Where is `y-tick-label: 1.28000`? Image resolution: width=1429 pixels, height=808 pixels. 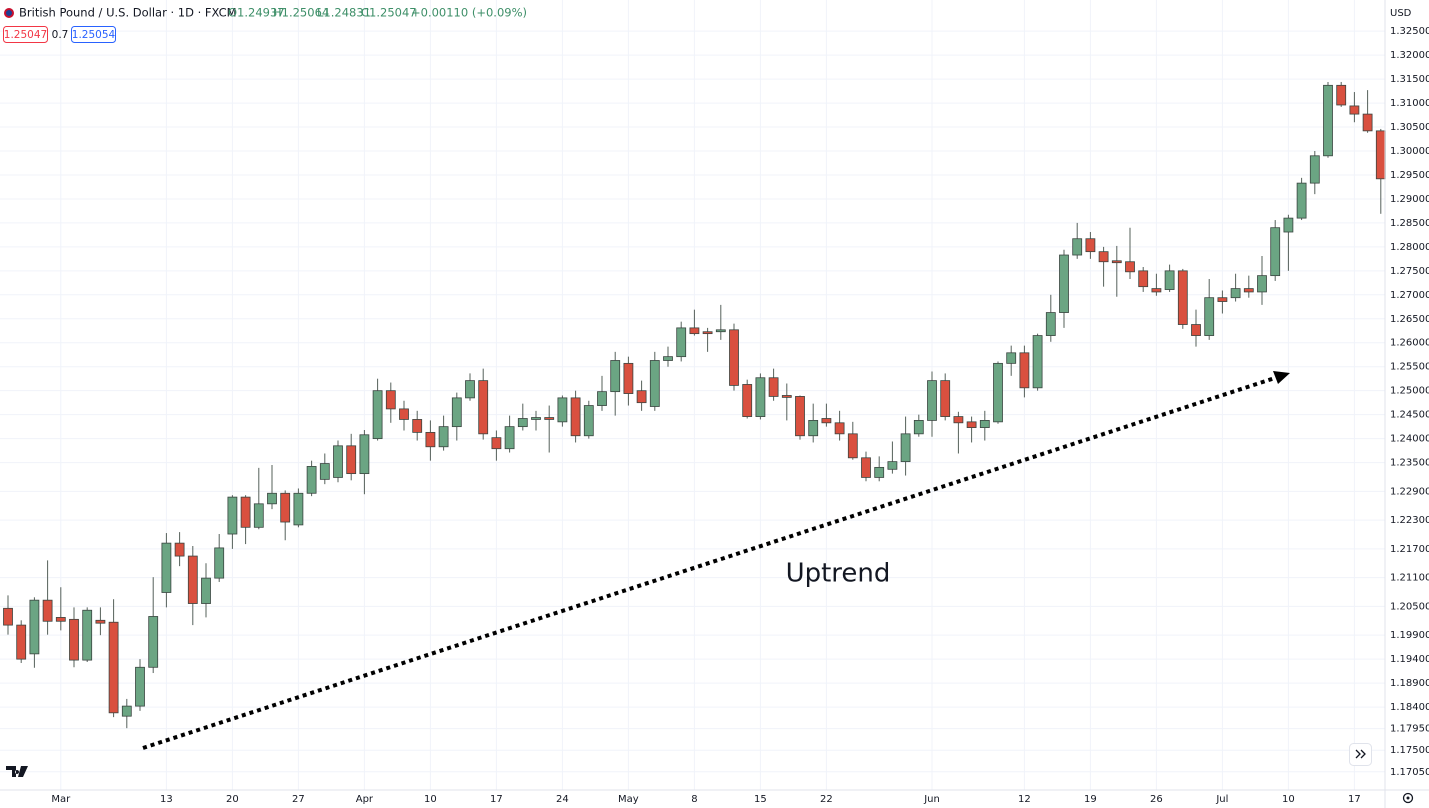
y-tick-label: 1.28000 is located at coordinates (1409, 247).